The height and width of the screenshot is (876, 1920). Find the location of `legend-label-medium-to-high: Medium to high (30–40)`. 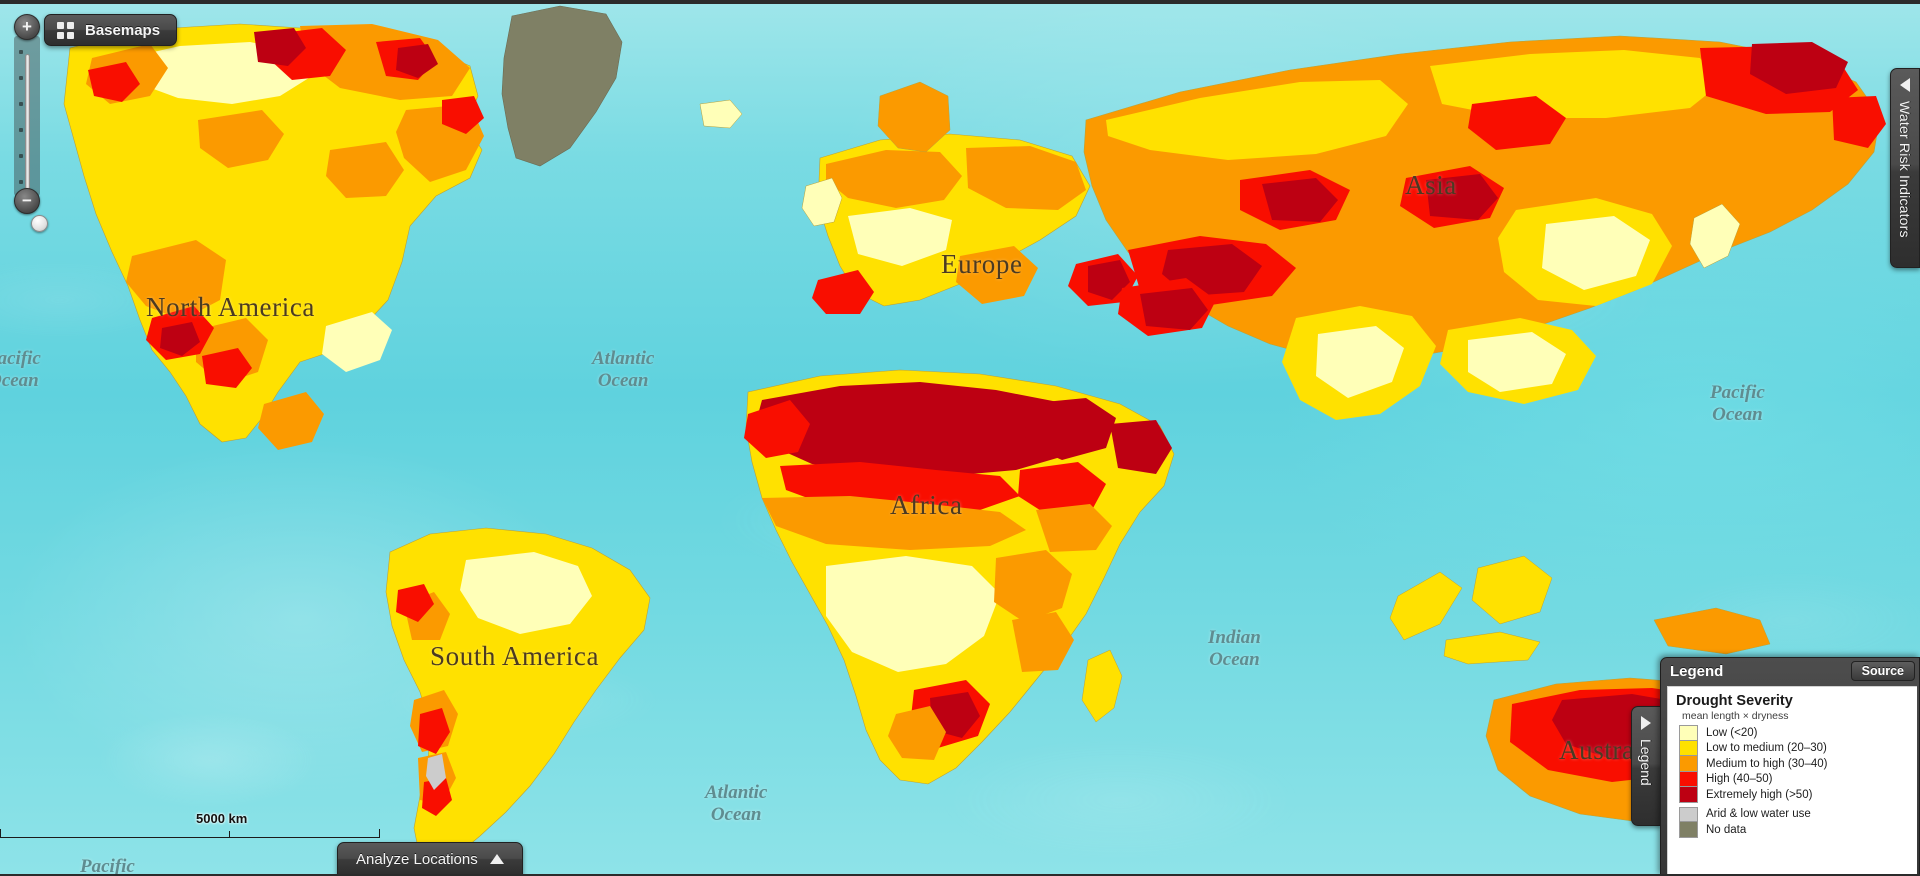

legend-label-medium-to-high: Medium to high (30–40) is located at coordinates (1767, 763).